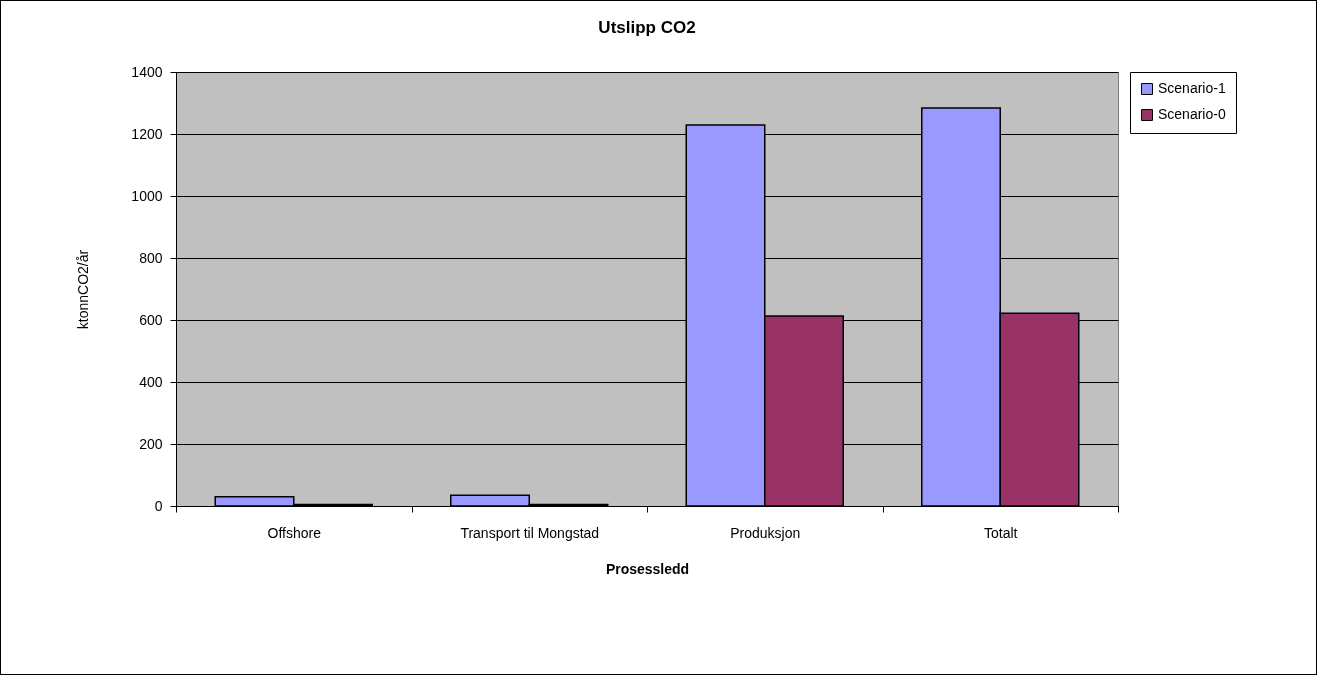  Describe the element at coordinates (151, 257) in the screenshot. I see `y-tick-label: 800` at that location.